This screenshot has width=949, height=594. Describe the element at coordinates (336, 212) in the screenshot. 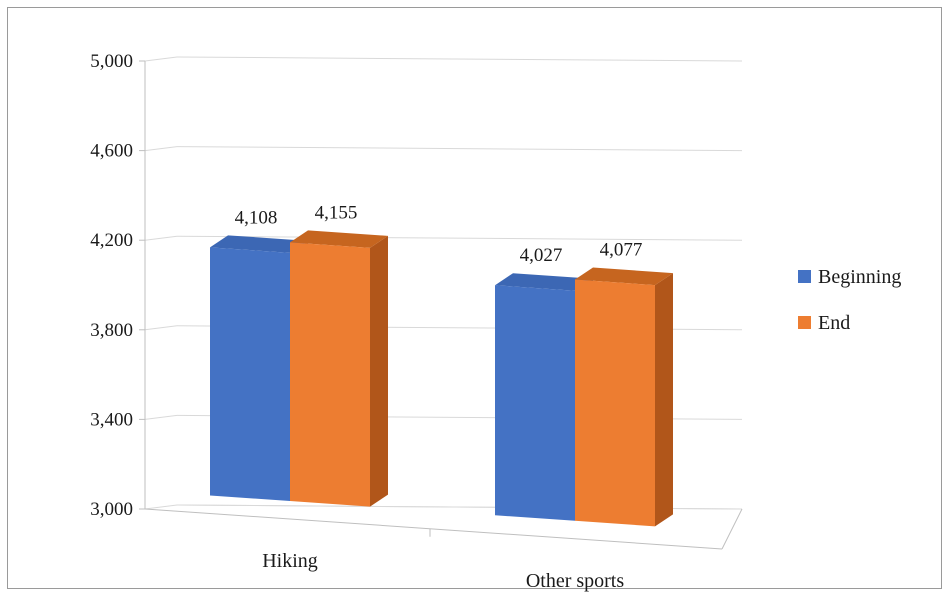

I see `data-label: 4,155` at that location.